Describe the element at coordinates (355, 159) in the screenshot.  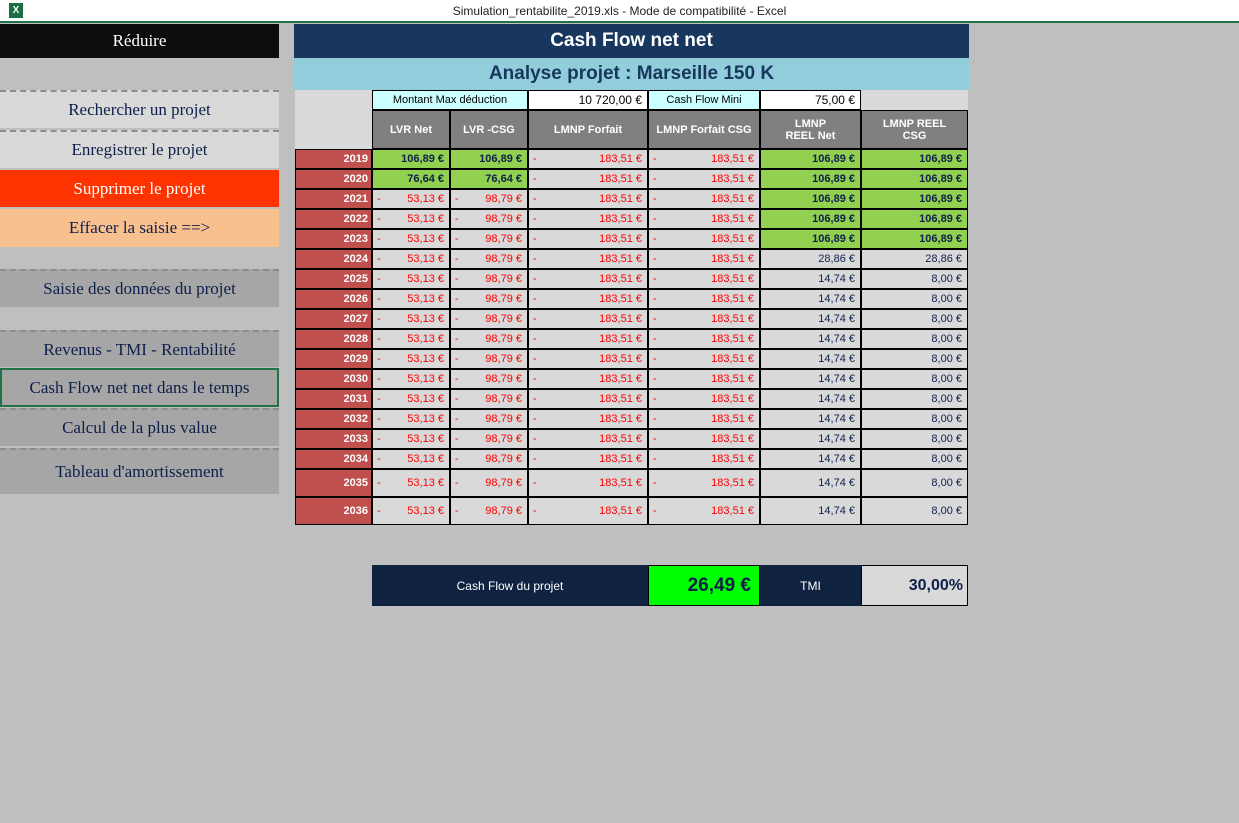
I see `cell-value: 2019` at that location.